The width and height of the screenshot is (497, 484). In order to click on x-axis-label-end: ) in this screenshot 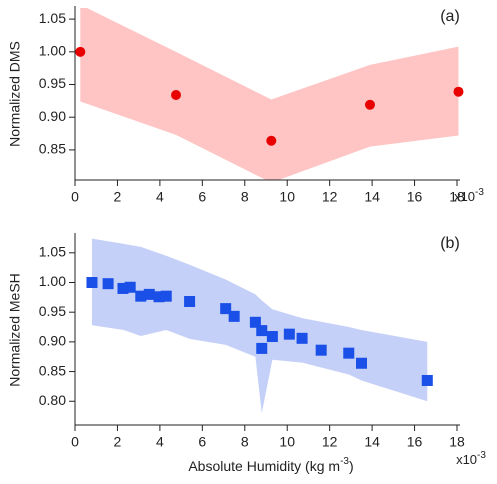, I will do `click(351, 466)`.